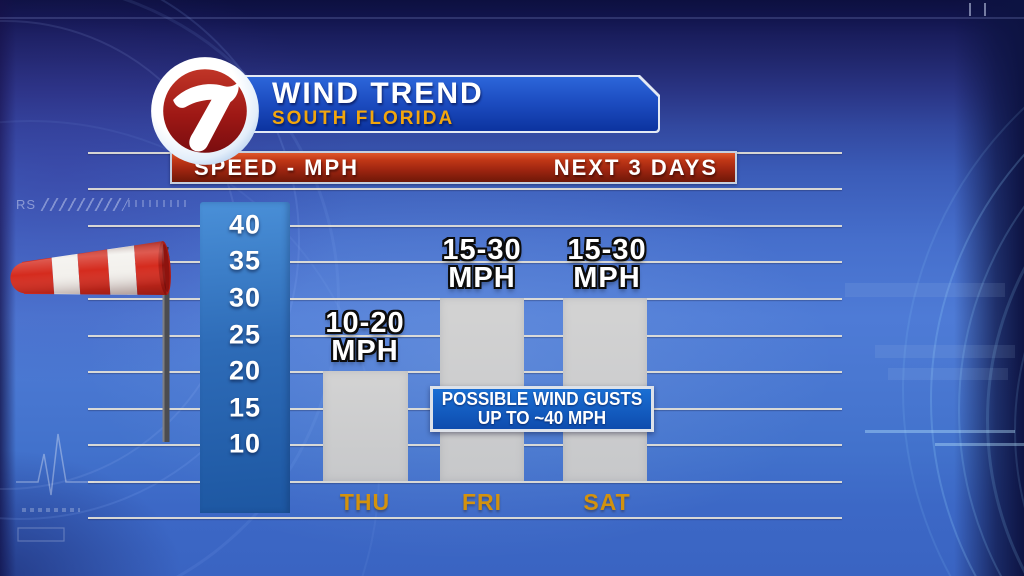 This screenshot has width=1024, height=576. What do you see at coordinates (365, 426) in the screenshot?
I see `bar-thu` at bounding box center [365, 426].